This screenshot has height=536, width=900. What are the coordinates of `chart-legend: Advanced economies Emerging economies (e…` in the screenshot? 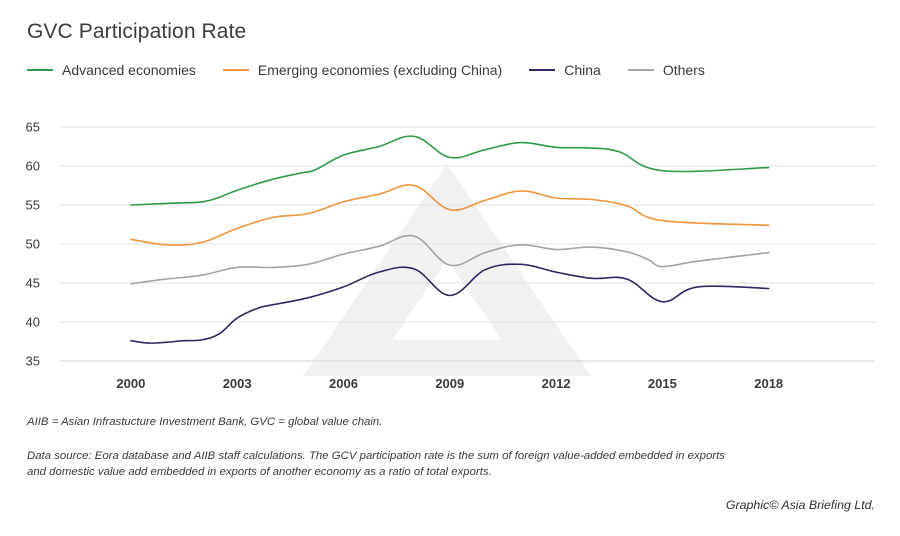 It's located at (379, 70).